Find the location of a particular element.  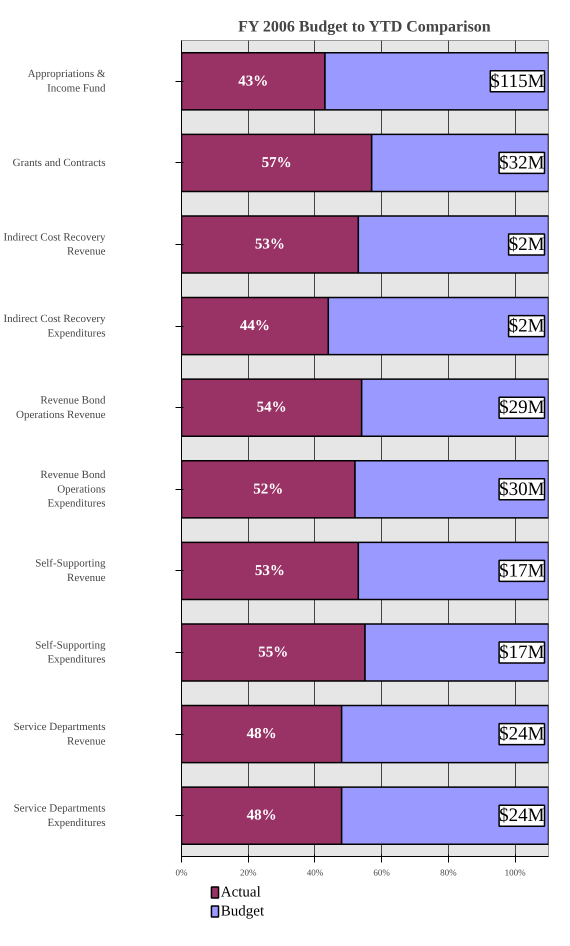

data-label: 44% is located at coordinates (255, 326).